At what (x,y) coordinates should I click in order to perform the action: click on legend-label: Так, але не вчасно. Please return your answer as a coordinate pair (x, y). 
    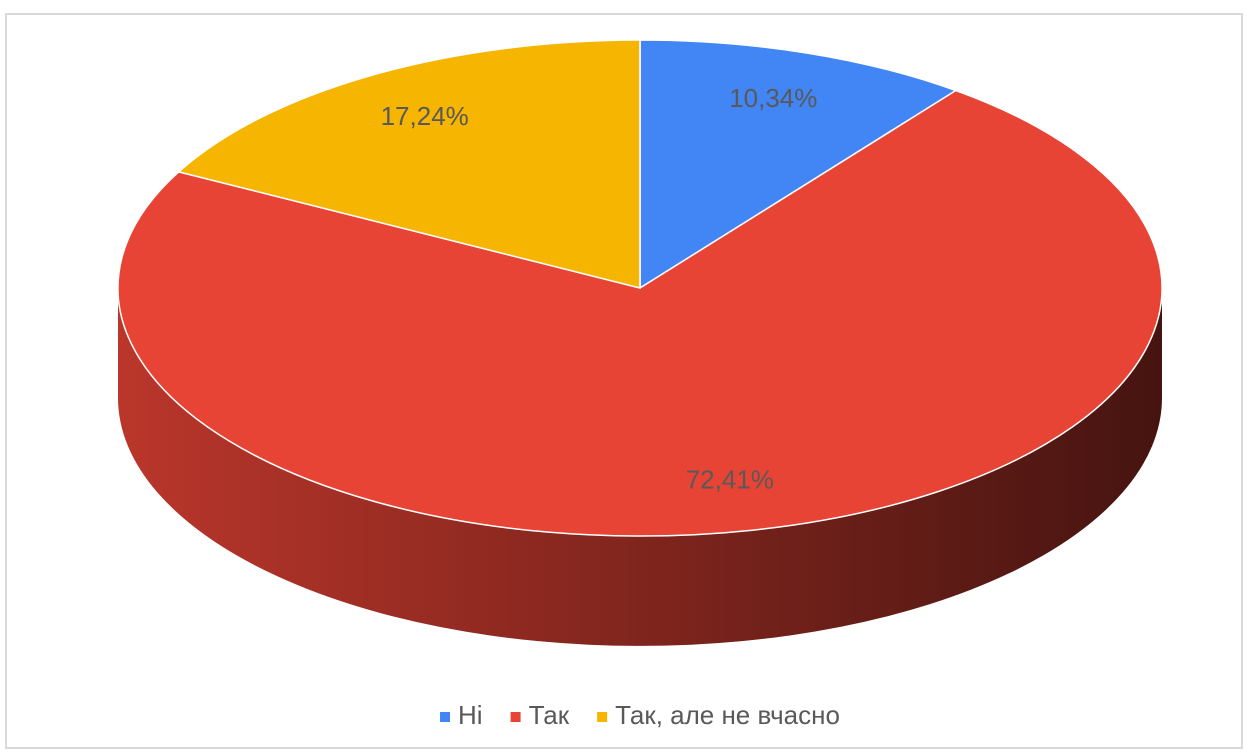
    Looking at the image, I should click on (727, 715).